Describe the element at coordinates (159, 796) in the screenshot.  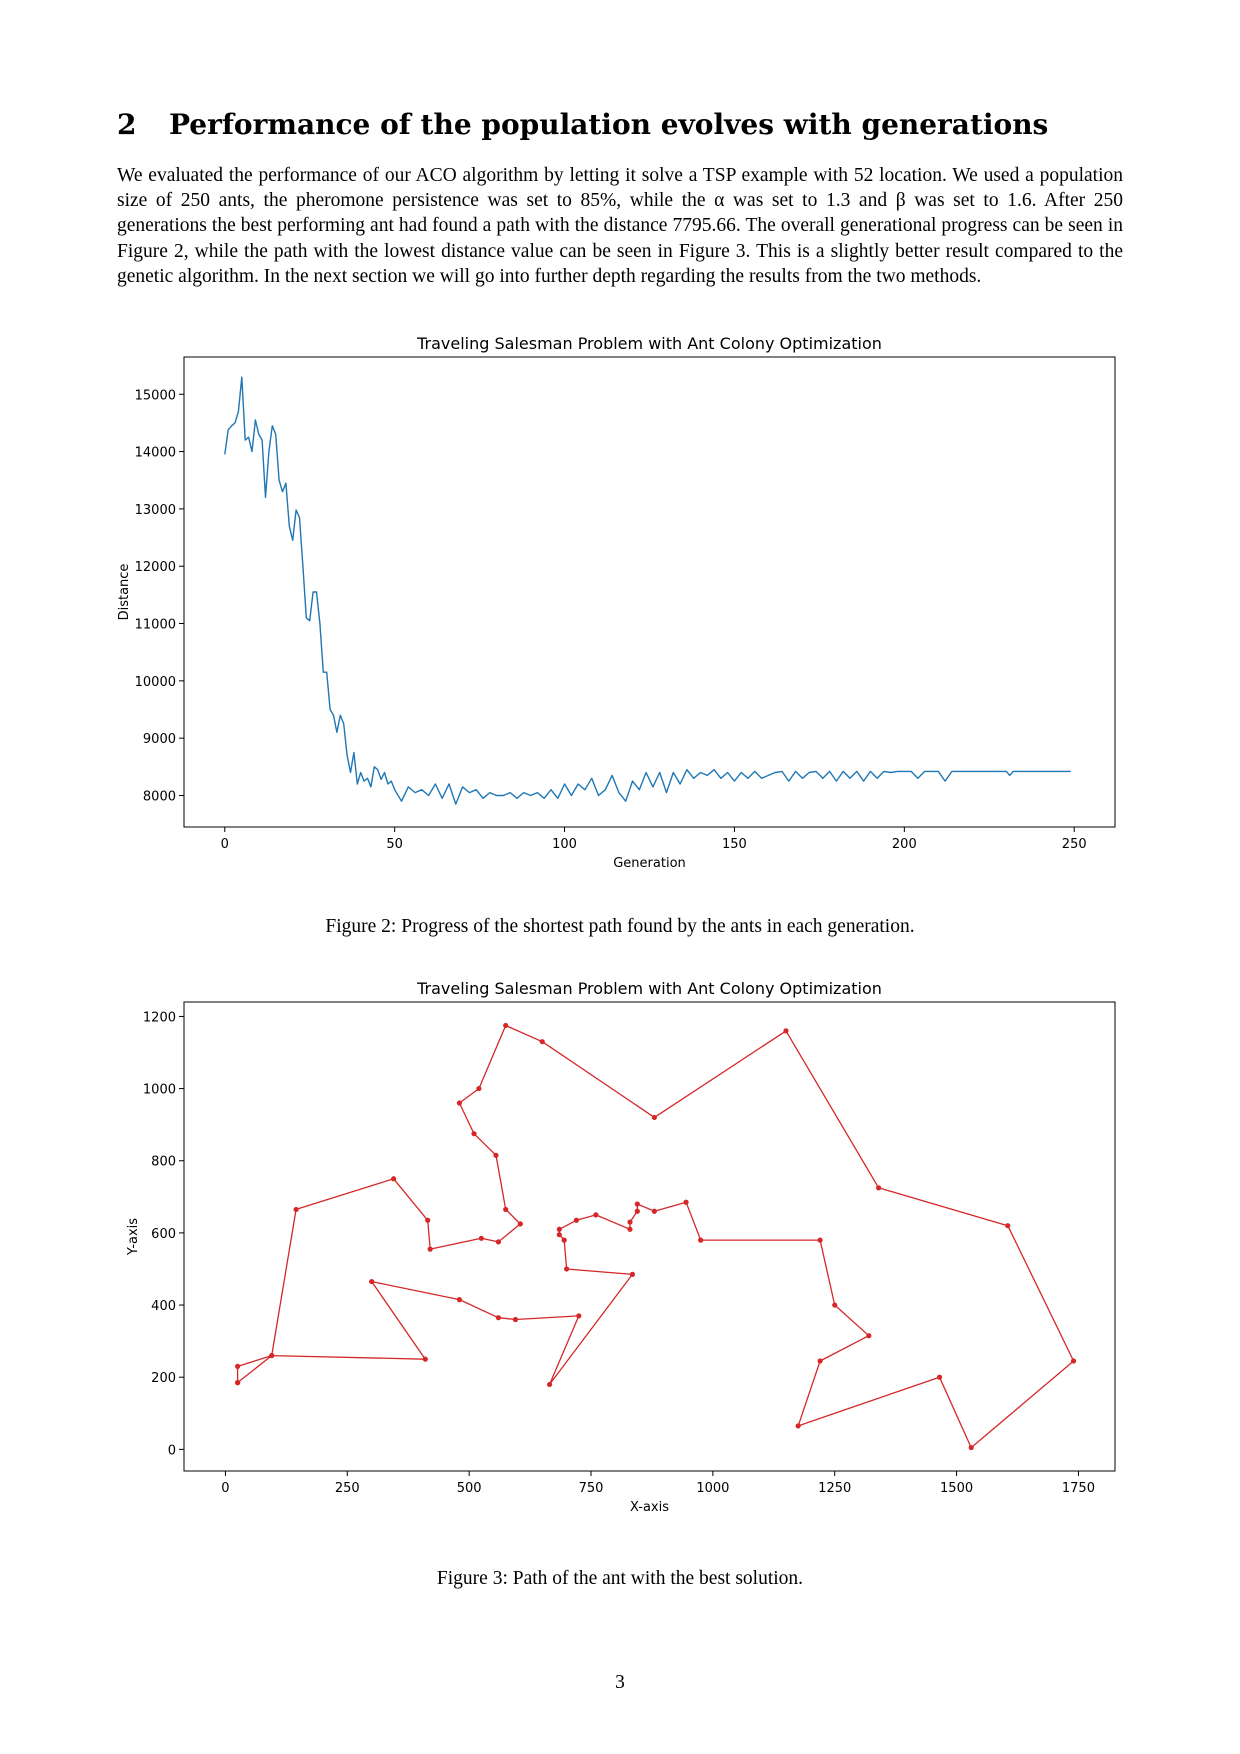
I see `y-tick-label: 8000` at that location.